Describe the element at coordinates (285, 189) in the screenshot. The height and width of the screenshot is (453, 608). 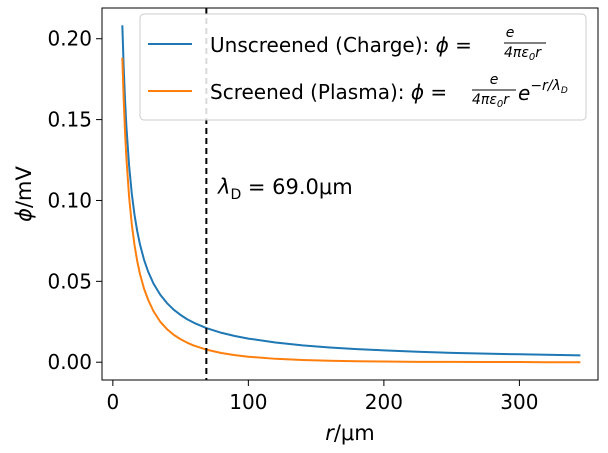
I see `debye-length-annotation: λD = 69.0μm` at that location.